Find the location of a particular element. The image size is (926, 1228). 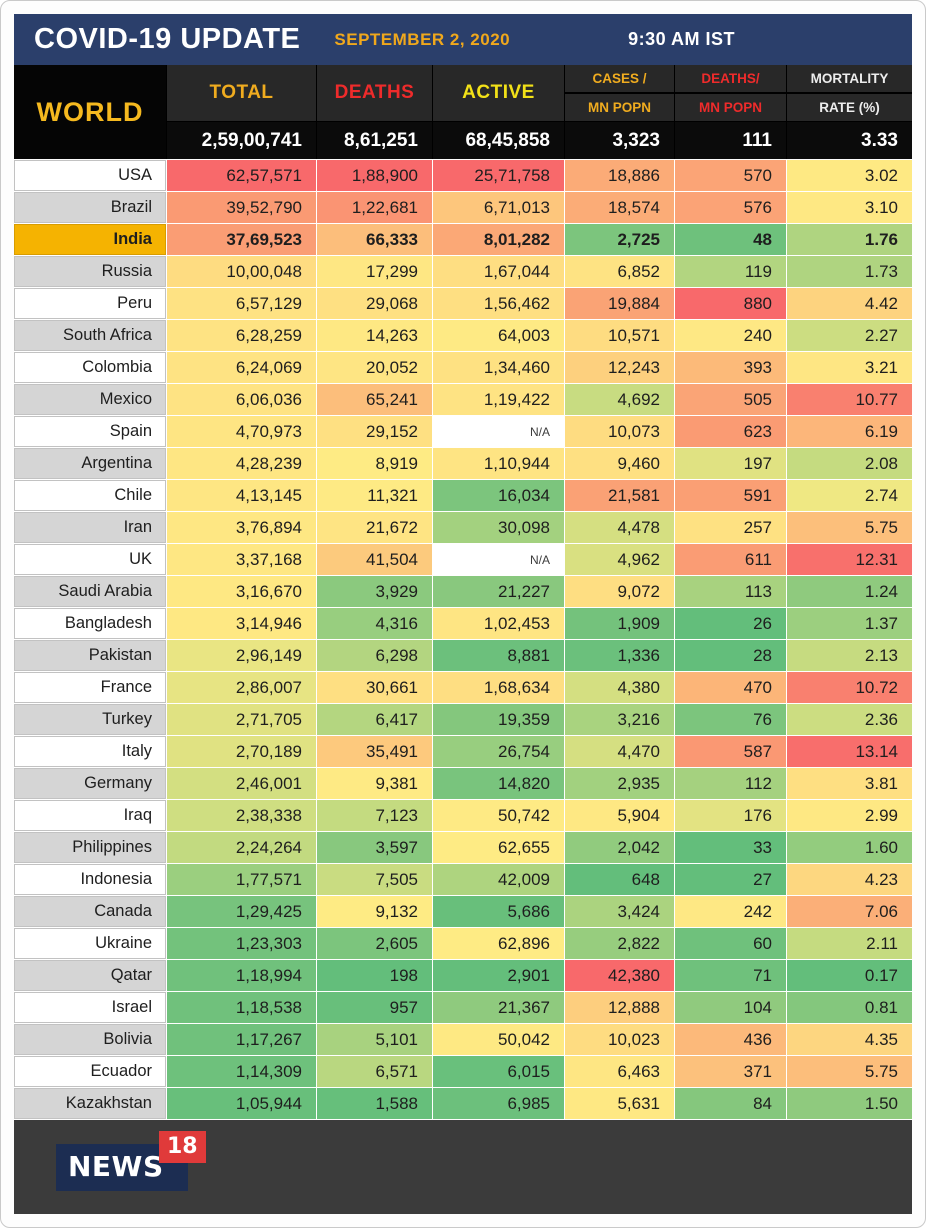

table-row: Italy 2,70,189 35,491 26,754 4,470 587 13.14 is located at coordinates (463, 751).